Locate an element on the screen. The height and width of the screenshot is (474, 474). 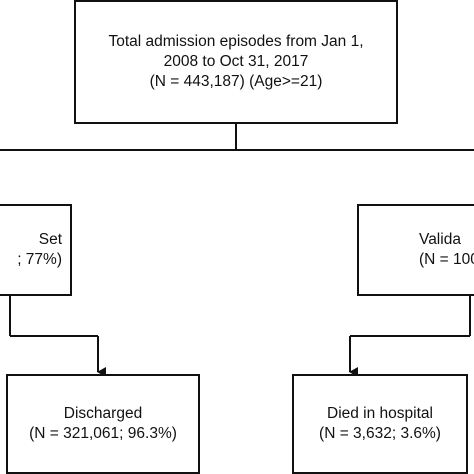
discharged-line-1: Discharged is located at coordinates (103, 413).